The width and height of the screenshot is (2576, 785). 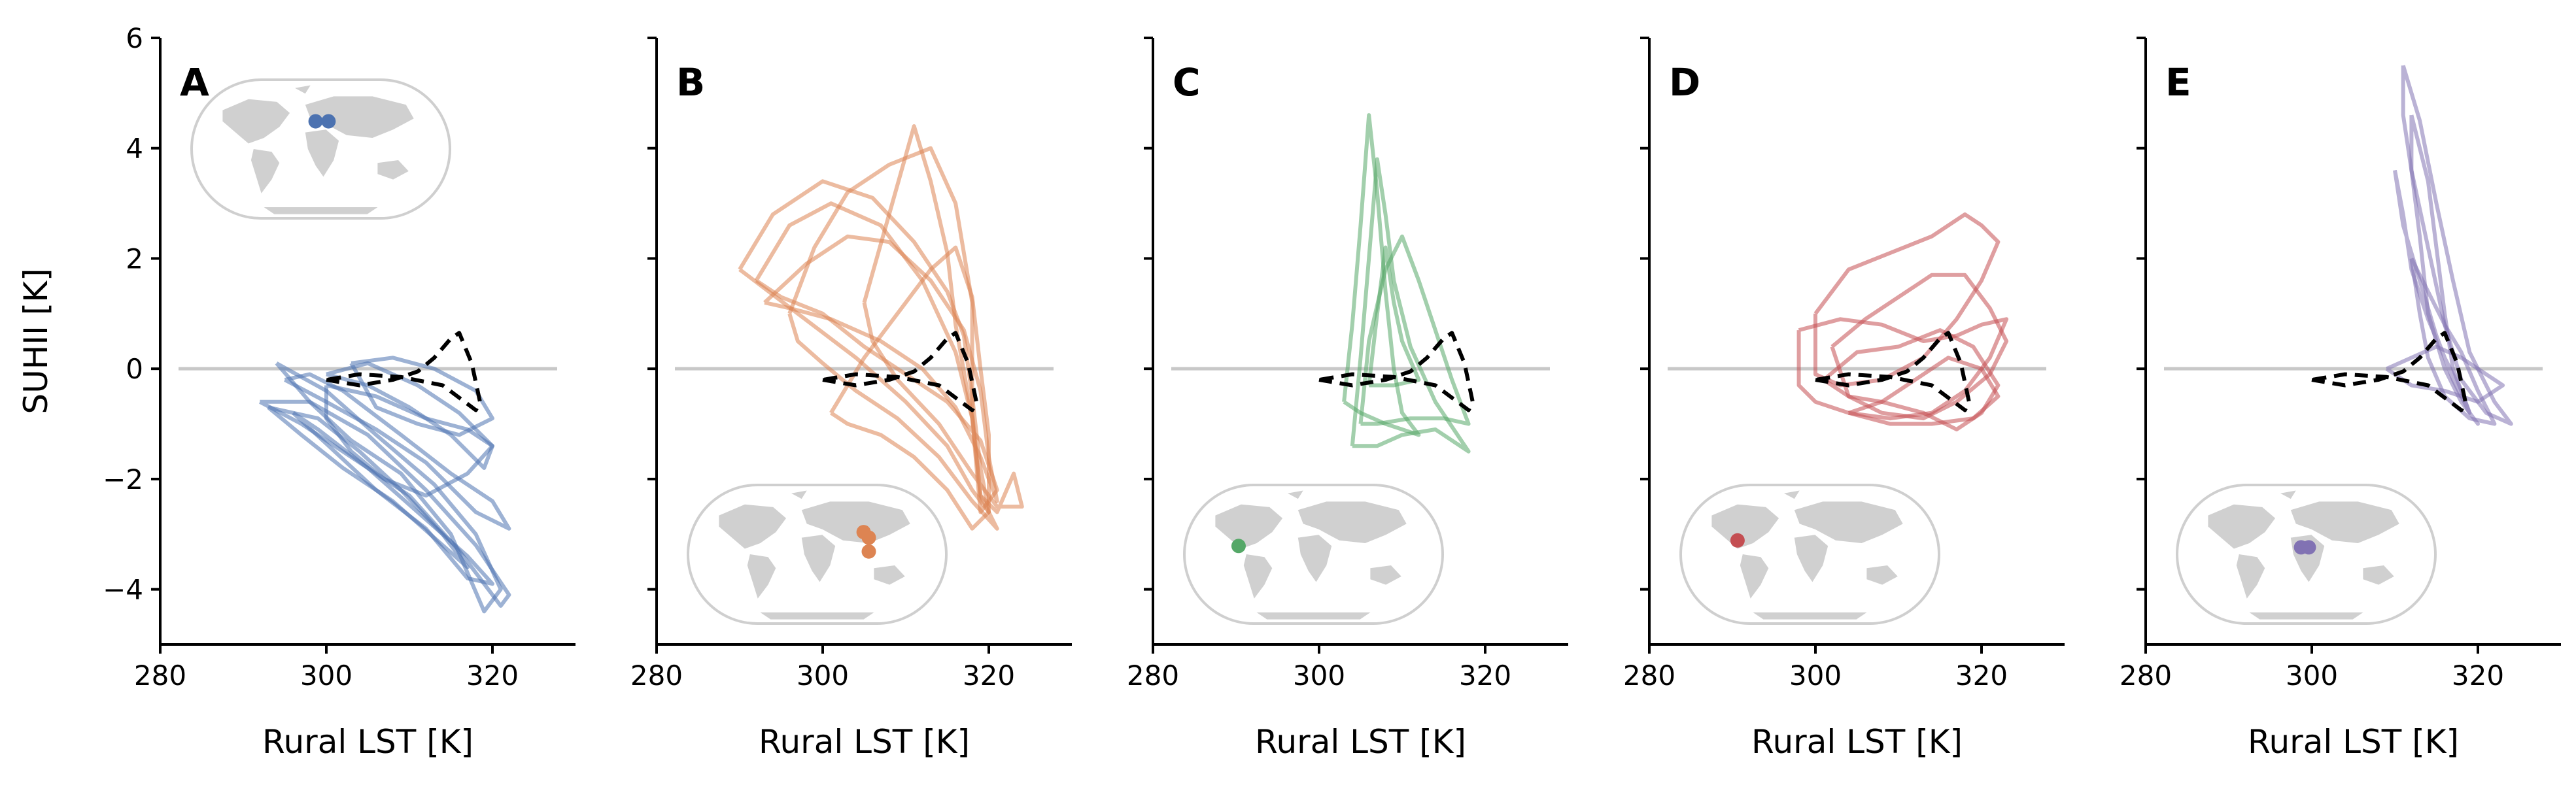 What do you see at coordinates (134, 149) in the screenshot?
I see `y-tick-label: 4` at bounding box center [134, 149].